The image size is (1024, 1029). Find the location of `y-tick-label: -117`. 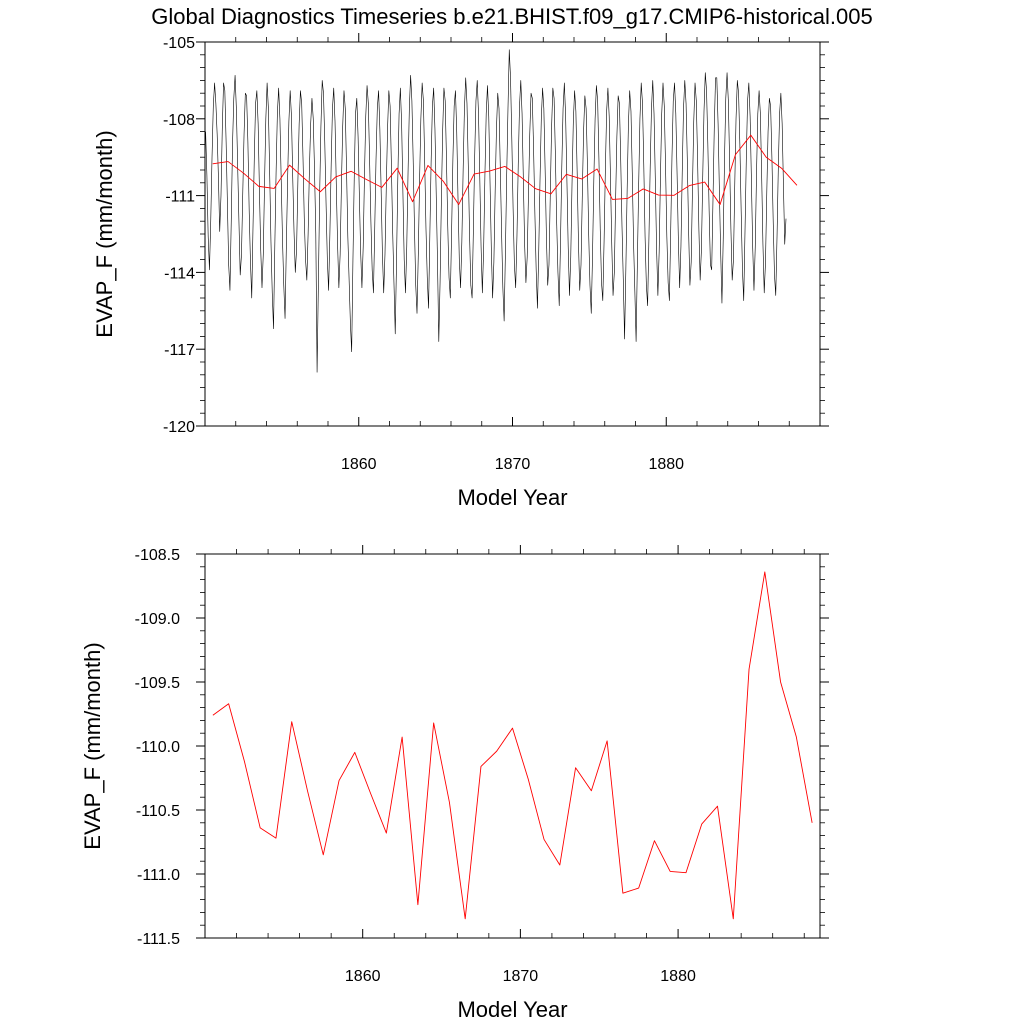

y-tick-label: -117 is located at coordinates (179, 350).